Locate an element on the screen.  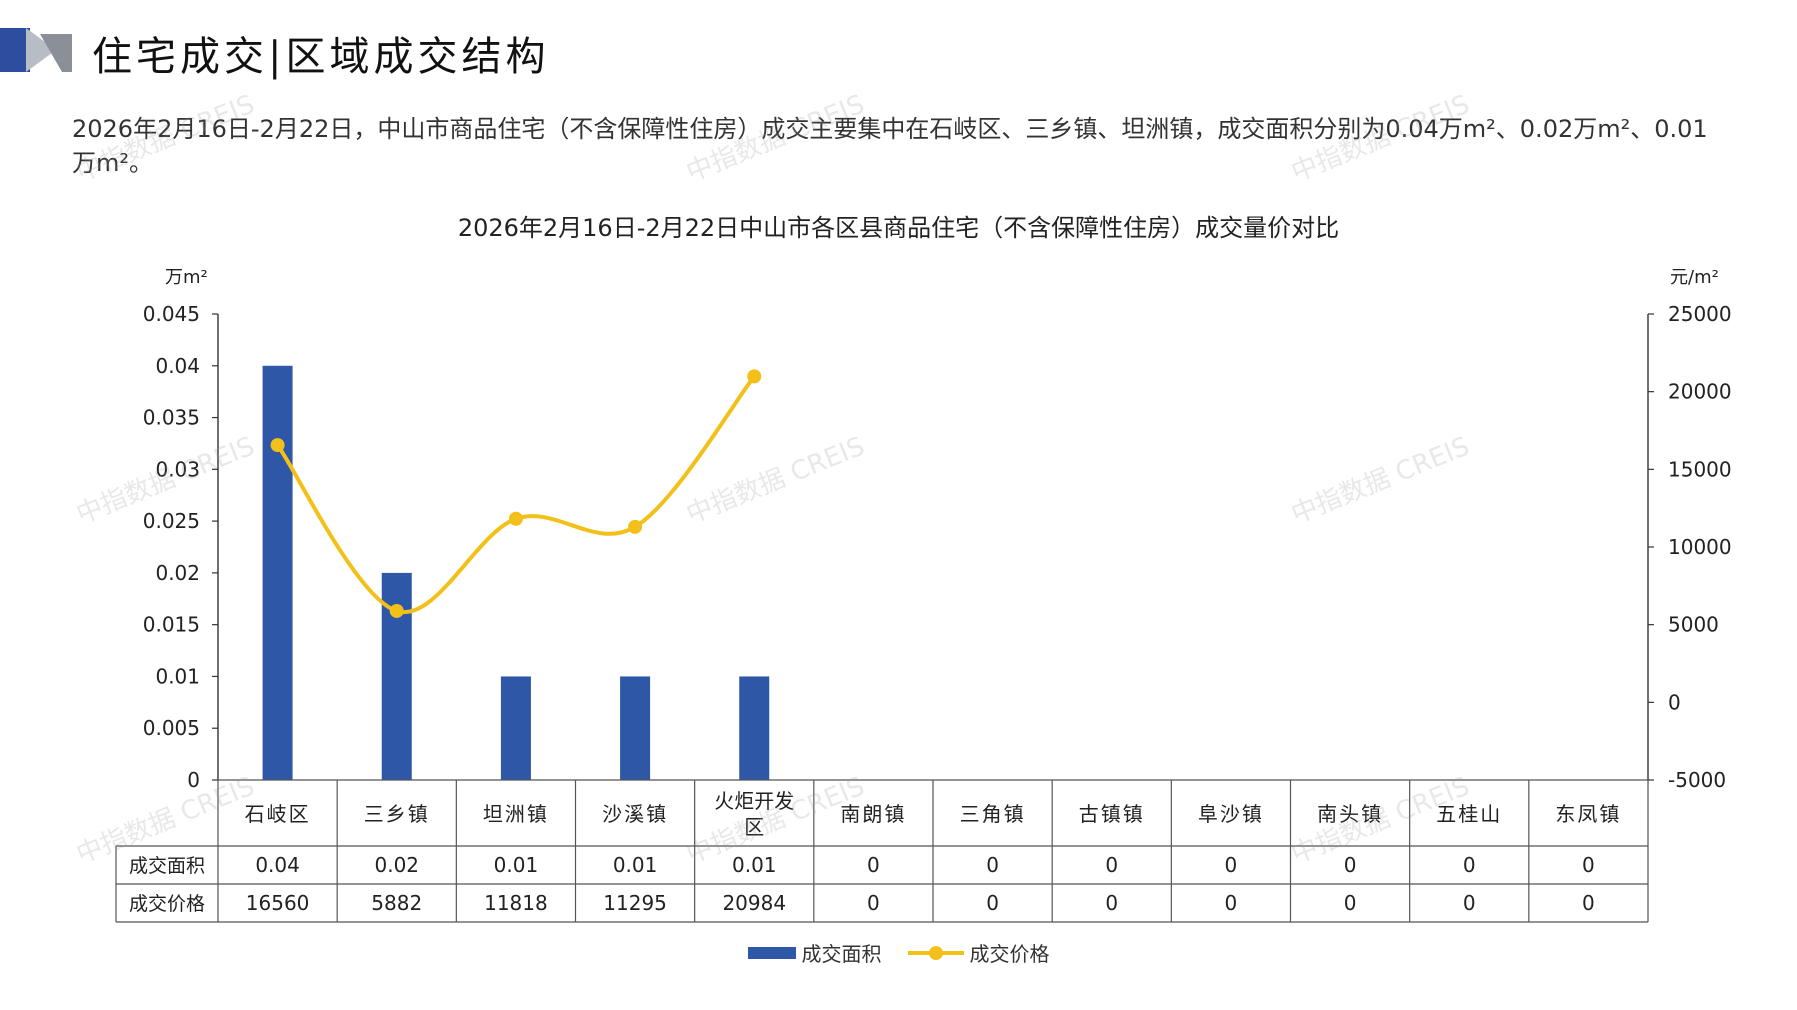
right-tick-label: 25000 is located at coordinates (1700, 314).